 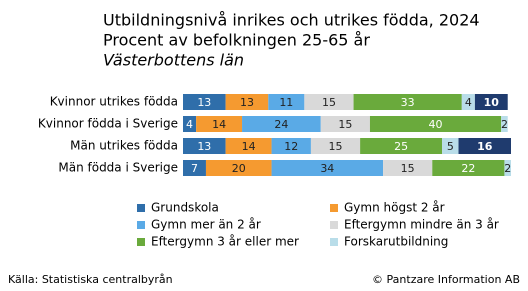 What do you see at coordinates (421, 225) in the screenshot?
I see `legend-label: Eftergymn mindre än 3 år` at bounding box center [421, 225].